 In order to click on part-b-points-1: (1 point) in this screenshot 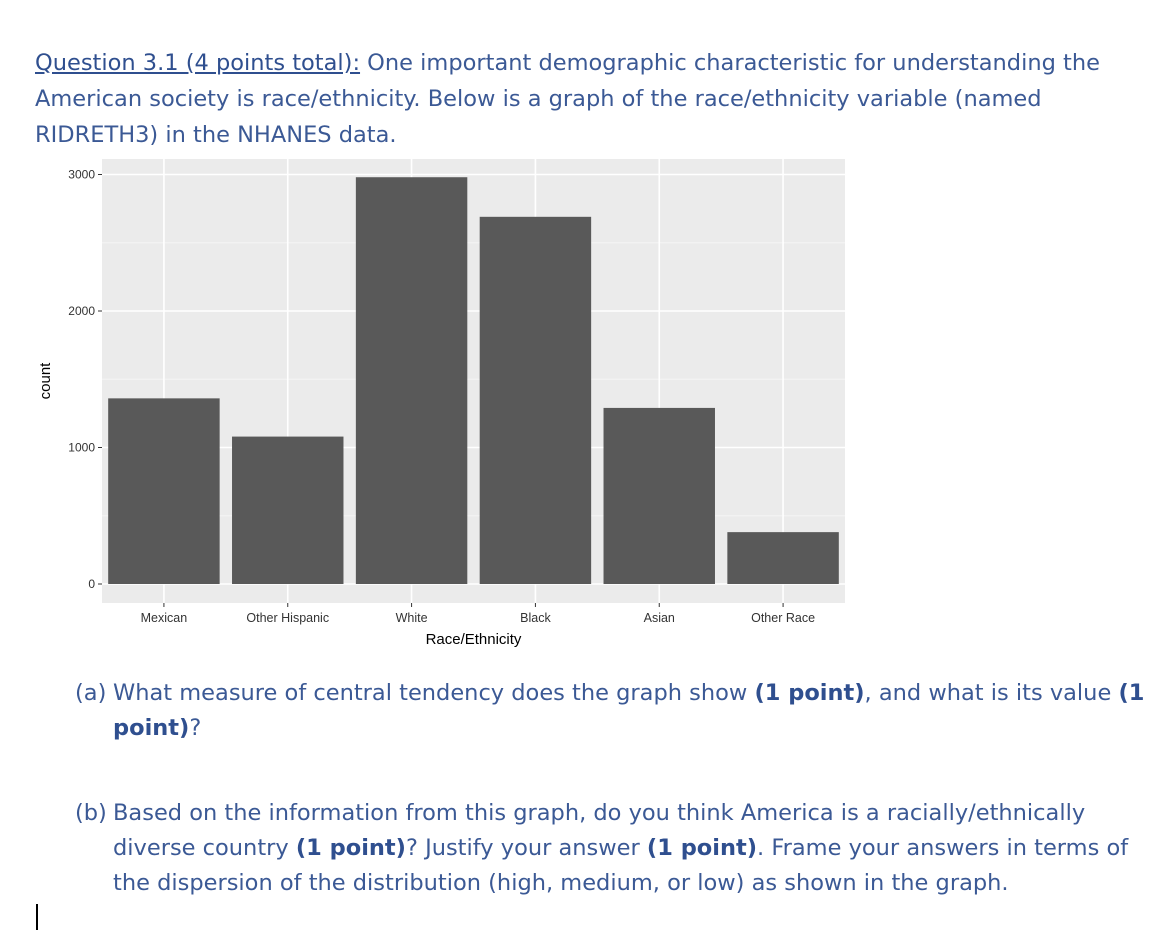, I will do `click(350, 848)`.